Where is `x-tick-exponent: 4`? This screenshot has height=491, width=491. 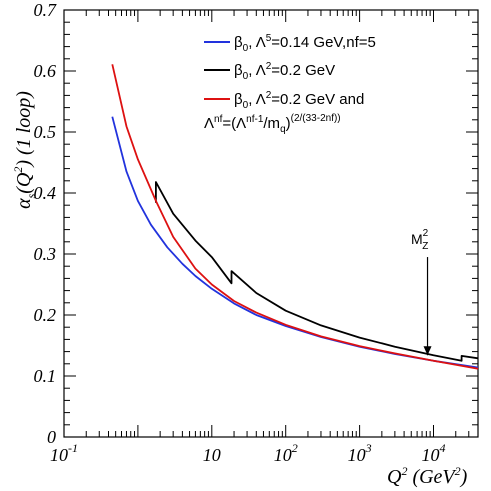 x-tick-exponent: 4 is located at coordinates (443, 448).